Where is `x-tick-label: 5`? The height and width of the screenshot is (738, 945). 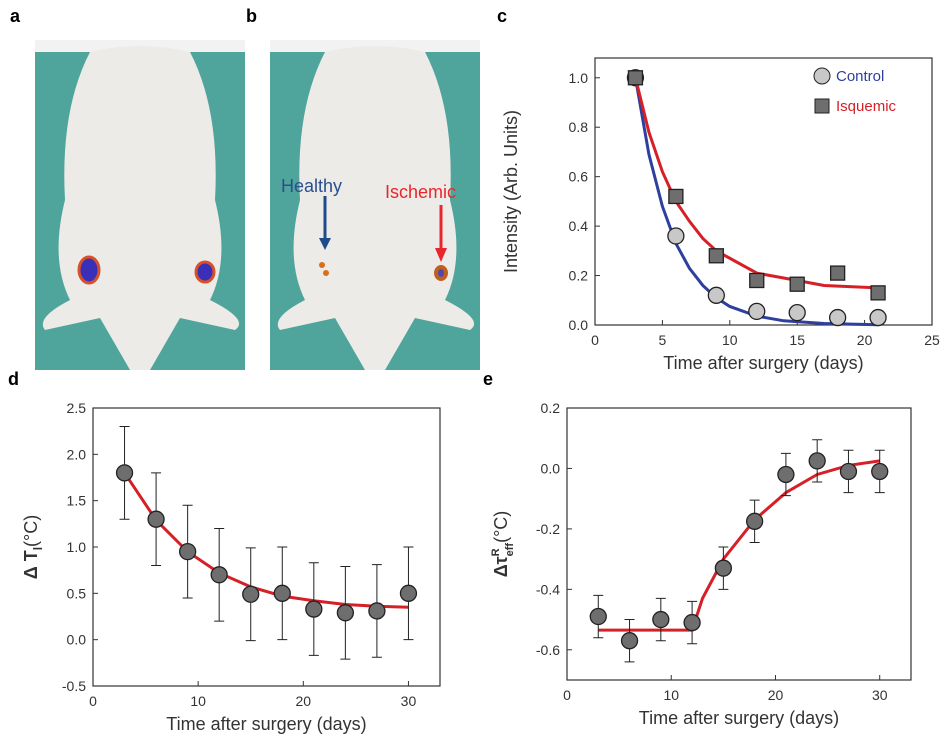
x-tick-label: 5 is located at coordinates (663, 340).